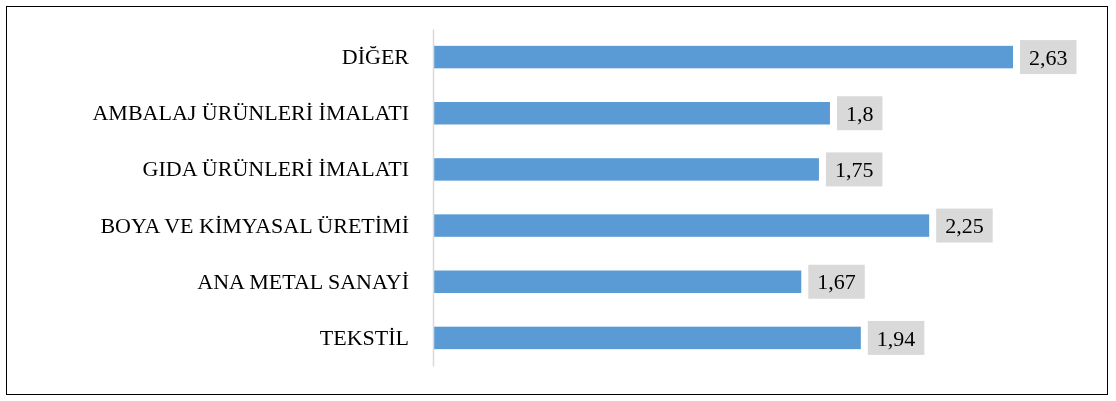  Describe the element at coordinates (375, 57) in the screenshot. I see `y-tick-label: DİĞER` at that location.